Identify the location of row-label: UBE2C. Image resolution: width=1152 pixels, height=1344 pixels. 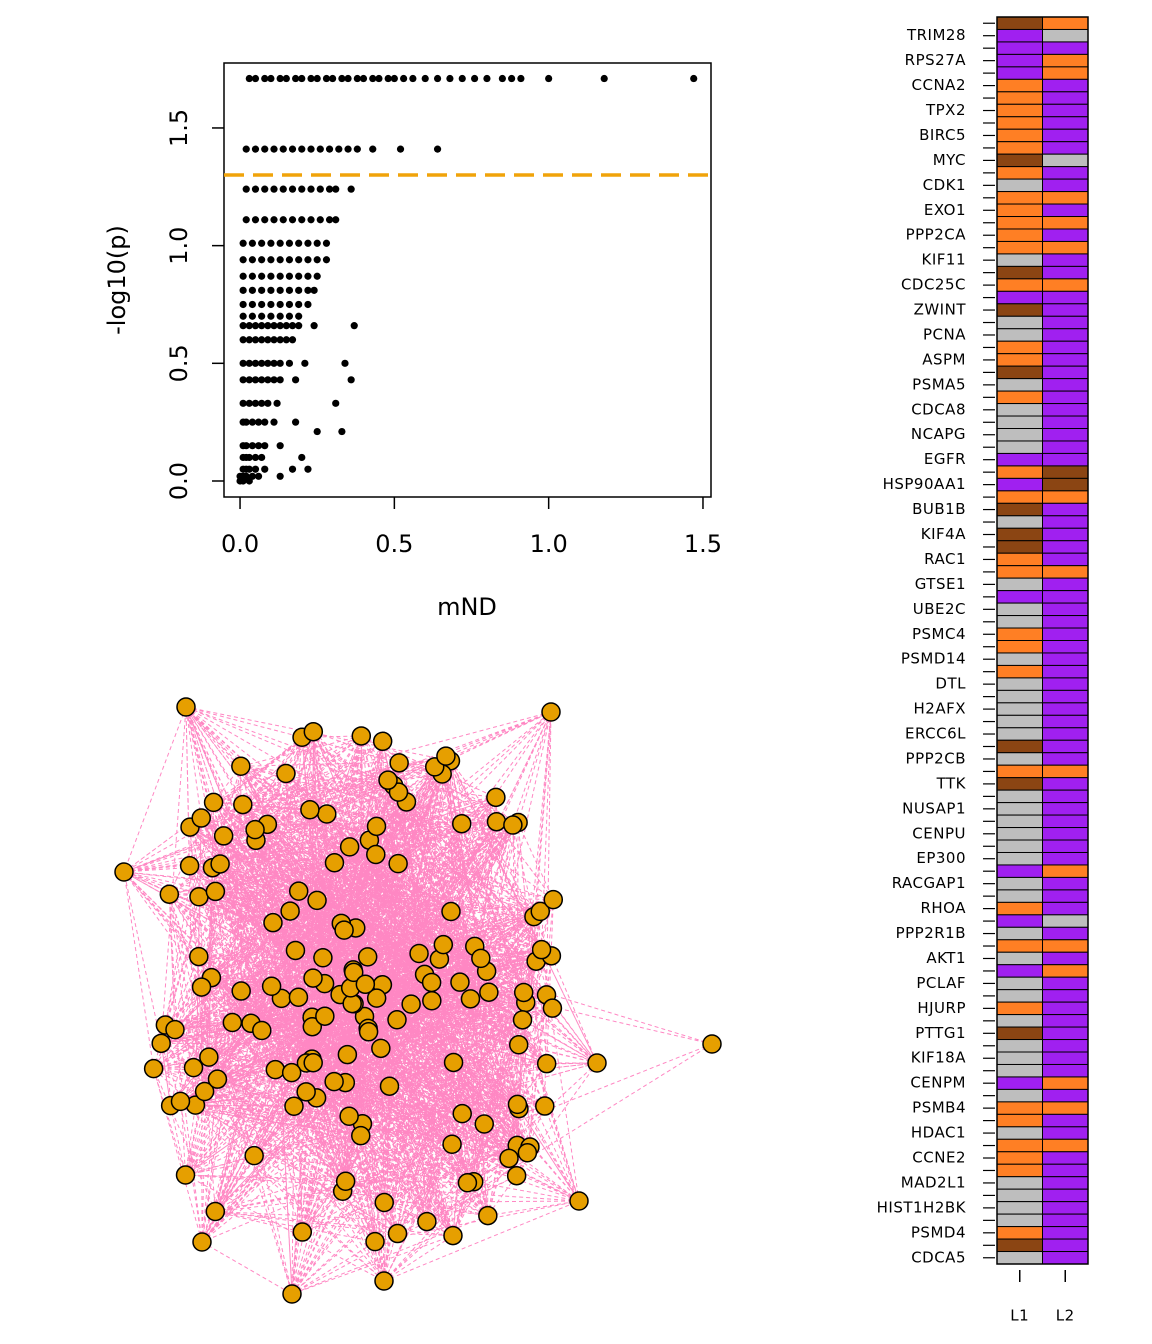
(939, 609).